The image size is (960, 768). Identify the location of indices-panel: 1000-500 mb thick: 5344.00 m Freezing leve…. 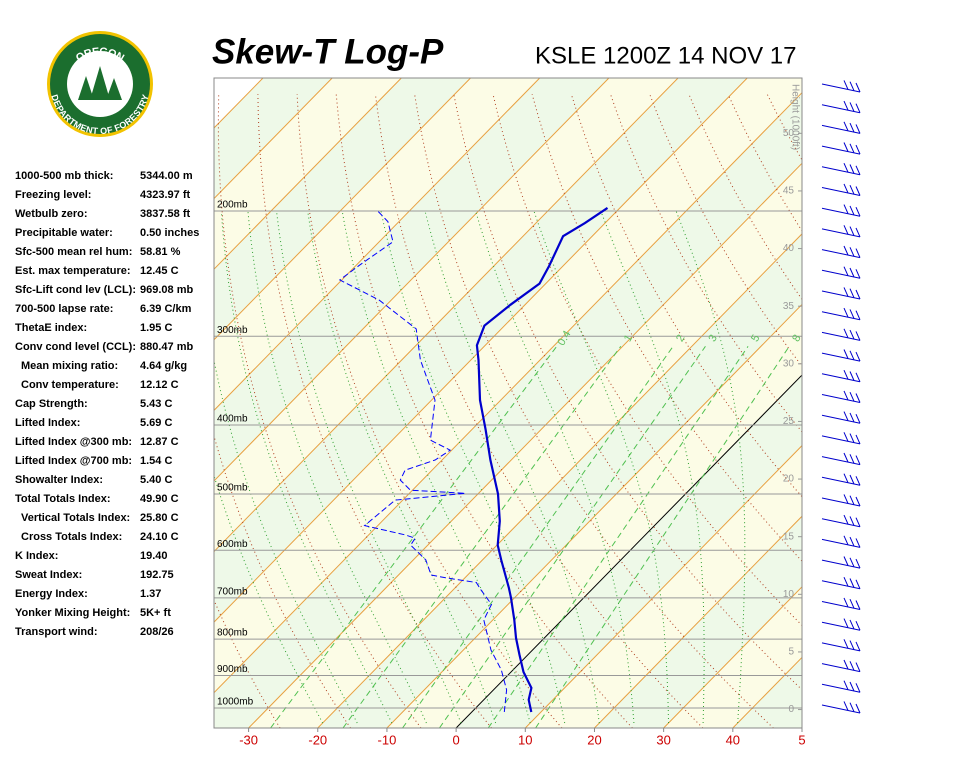
(107, 404).